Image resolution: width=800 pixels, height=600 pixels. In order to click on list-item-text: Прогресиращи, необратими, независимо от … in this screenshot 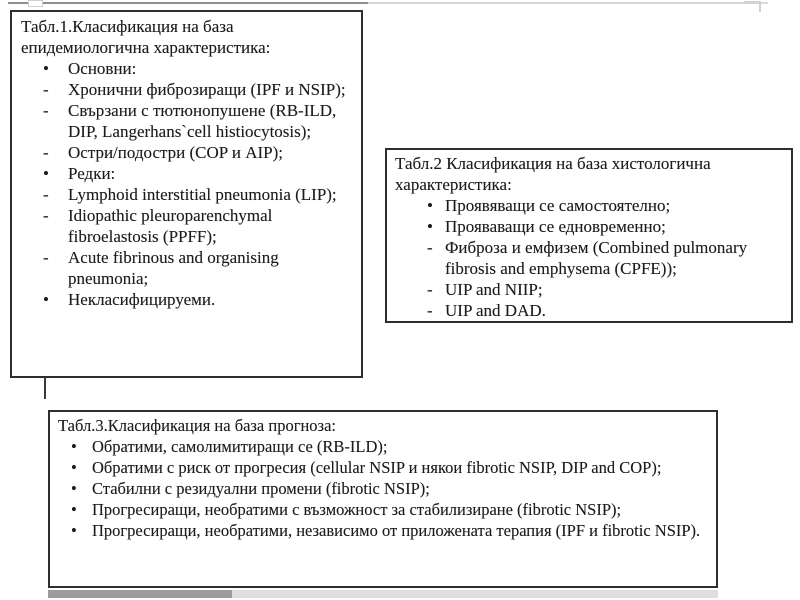, I will do `click(396, 530)`.